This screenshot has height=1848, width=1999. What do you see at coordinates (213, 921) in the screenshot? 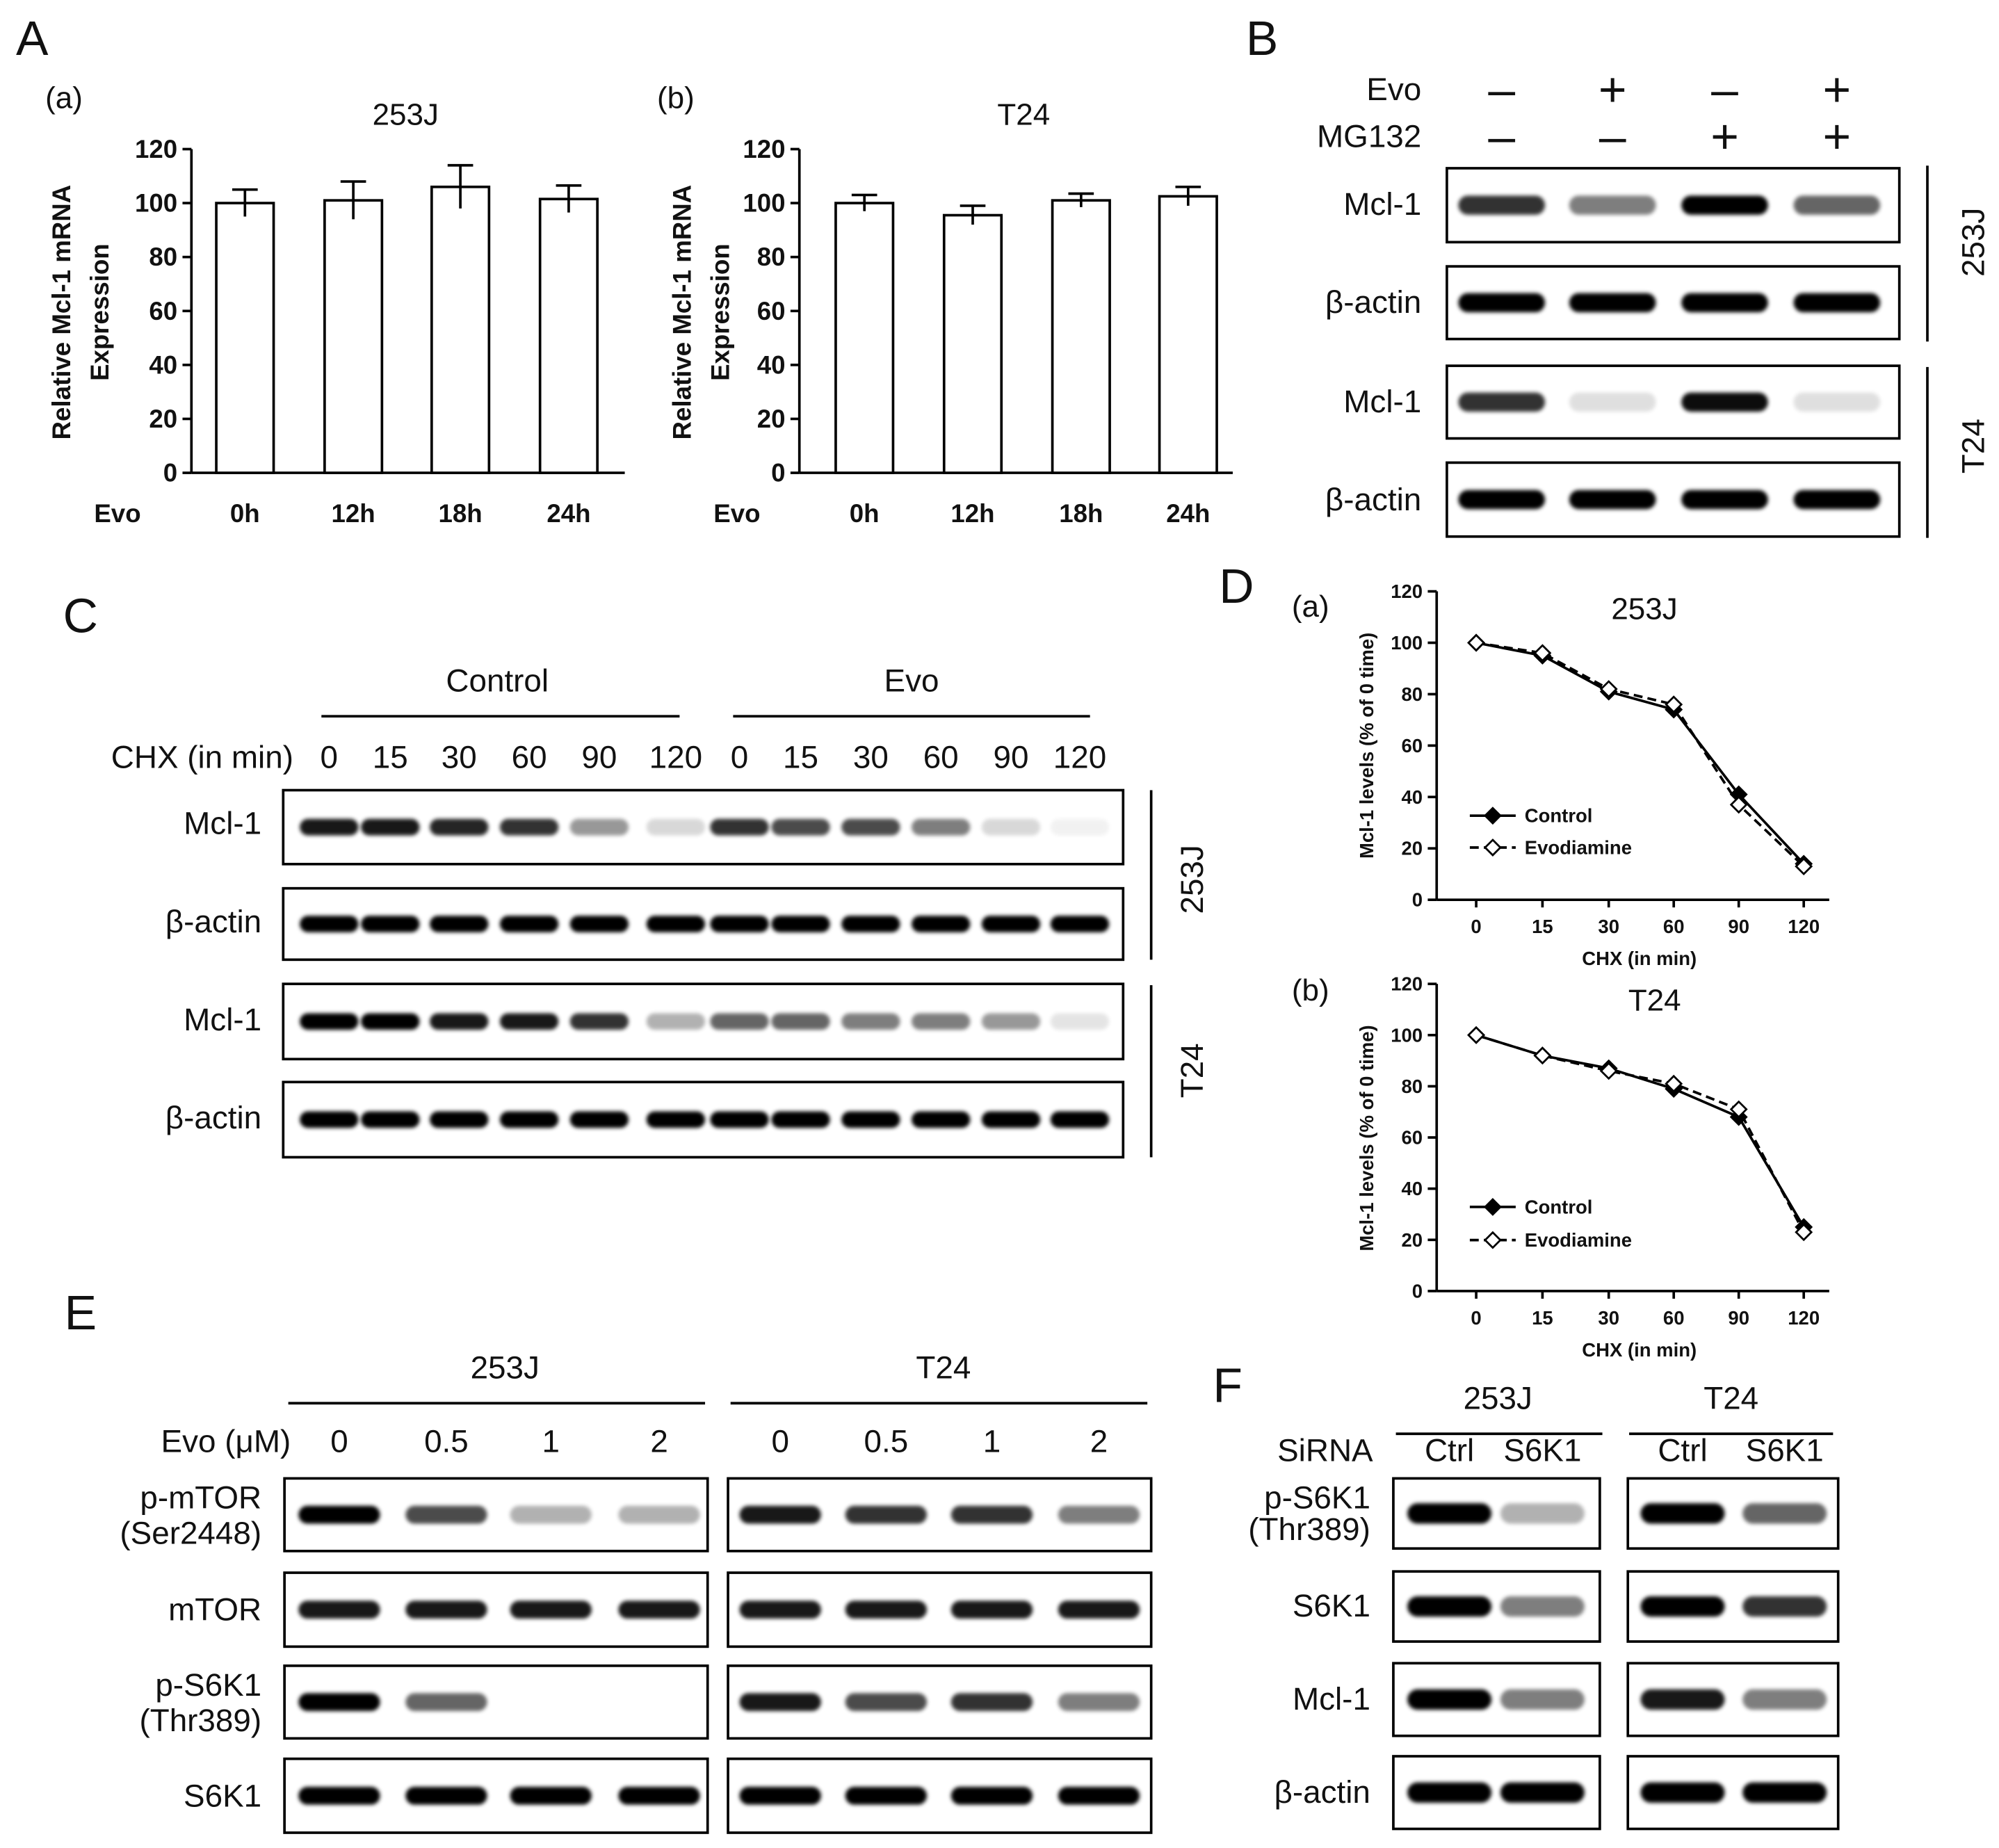
I see `row-label: β-actin` at bounding box center [213, 921].